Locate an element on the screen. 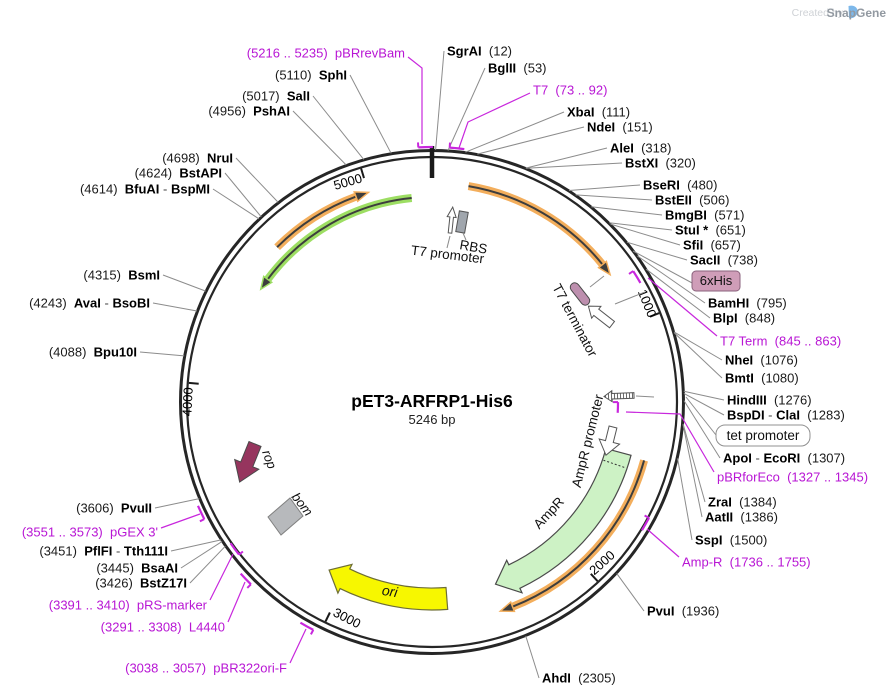 Image resolution: width=890 pixels, height=698 pixels. rbs-icon is located at coordinates (462, 222).